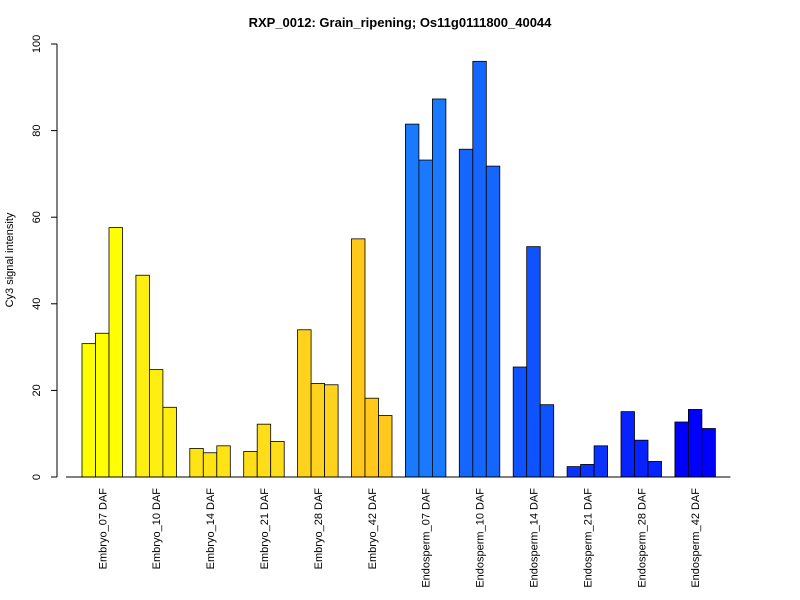 The height and width of the screenshot is (600, 800). What do you see at coordinates (481, 538) in the screenshot?
I see `x-tick-label: Endosperm_10 DAF` at bounding box center [481, 538].